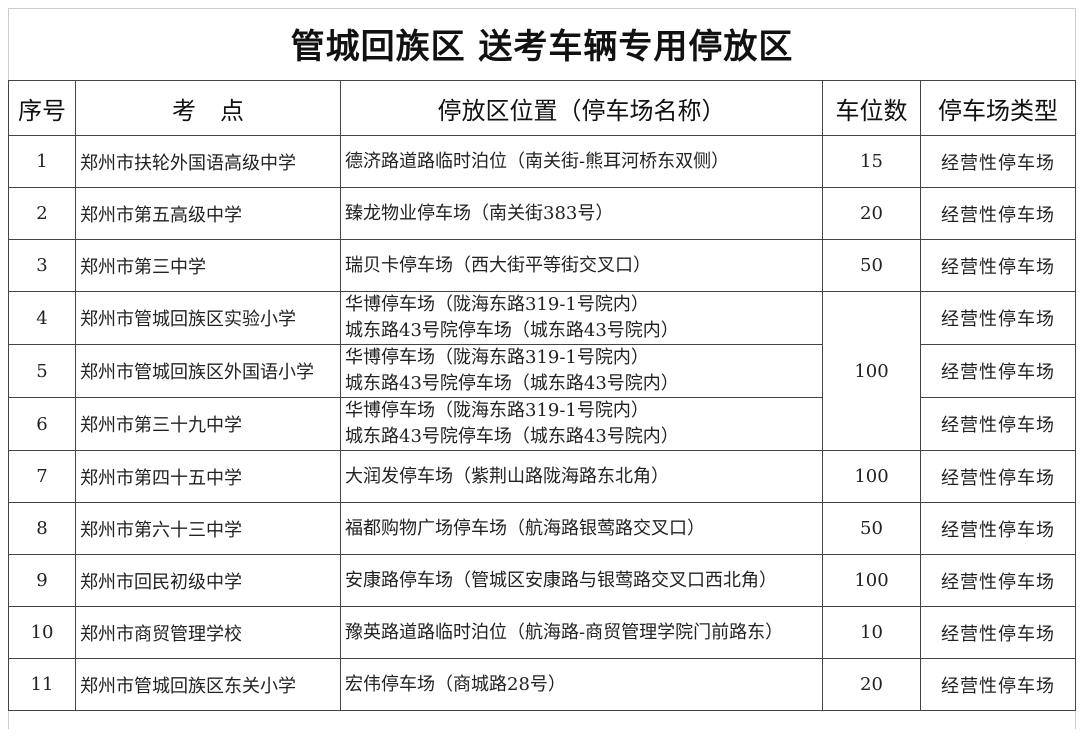  Describe the element at coordinates (455, 684) in the screenshot. I see `location-line: 宏伟停车场（商城路28号）` at that location.